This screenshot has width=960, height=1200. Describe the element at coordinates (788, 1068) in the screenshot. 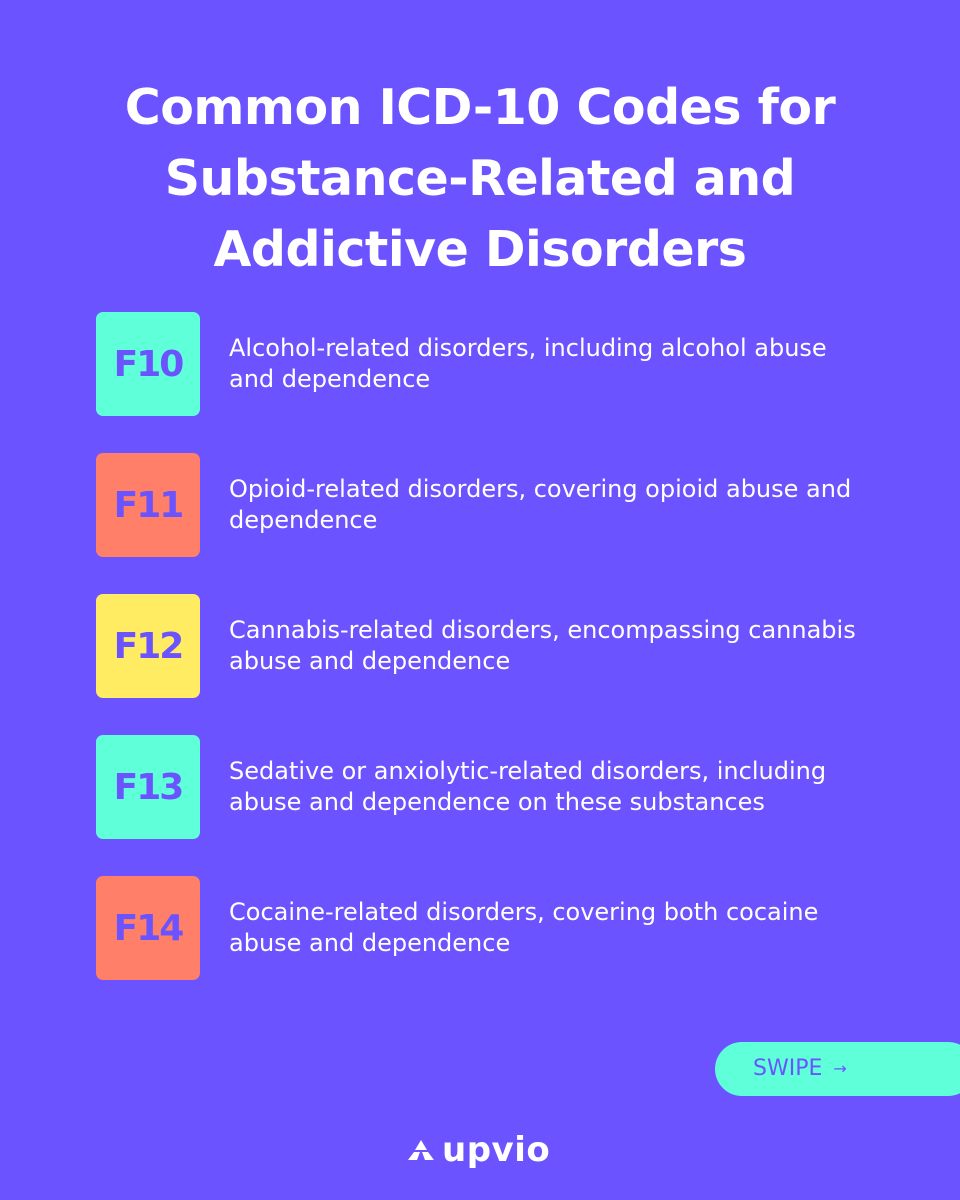

I see `swipe-label: SWIPE` at that location.